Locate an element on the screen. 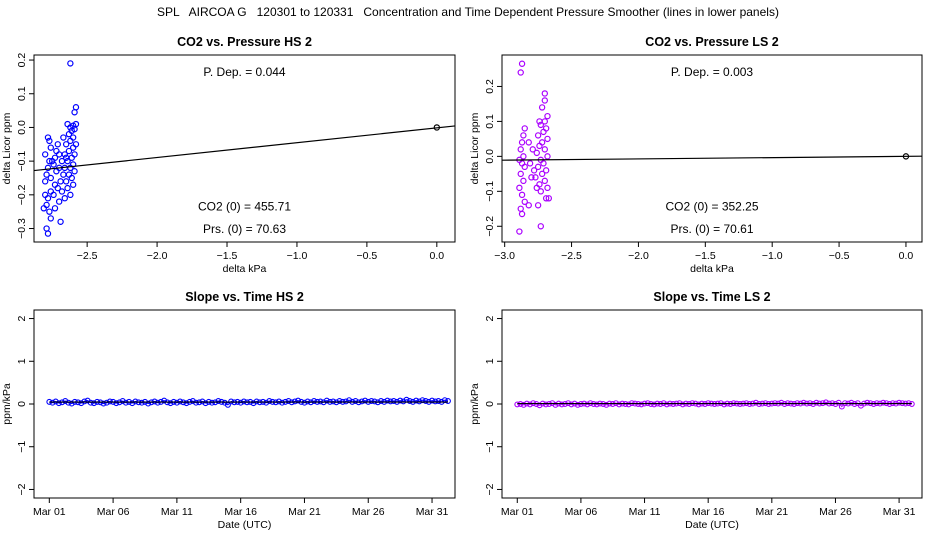 The width and height of the screenshot is (936, 540). x-tick-label: Mar 26 is located at coordinates (368, 512).